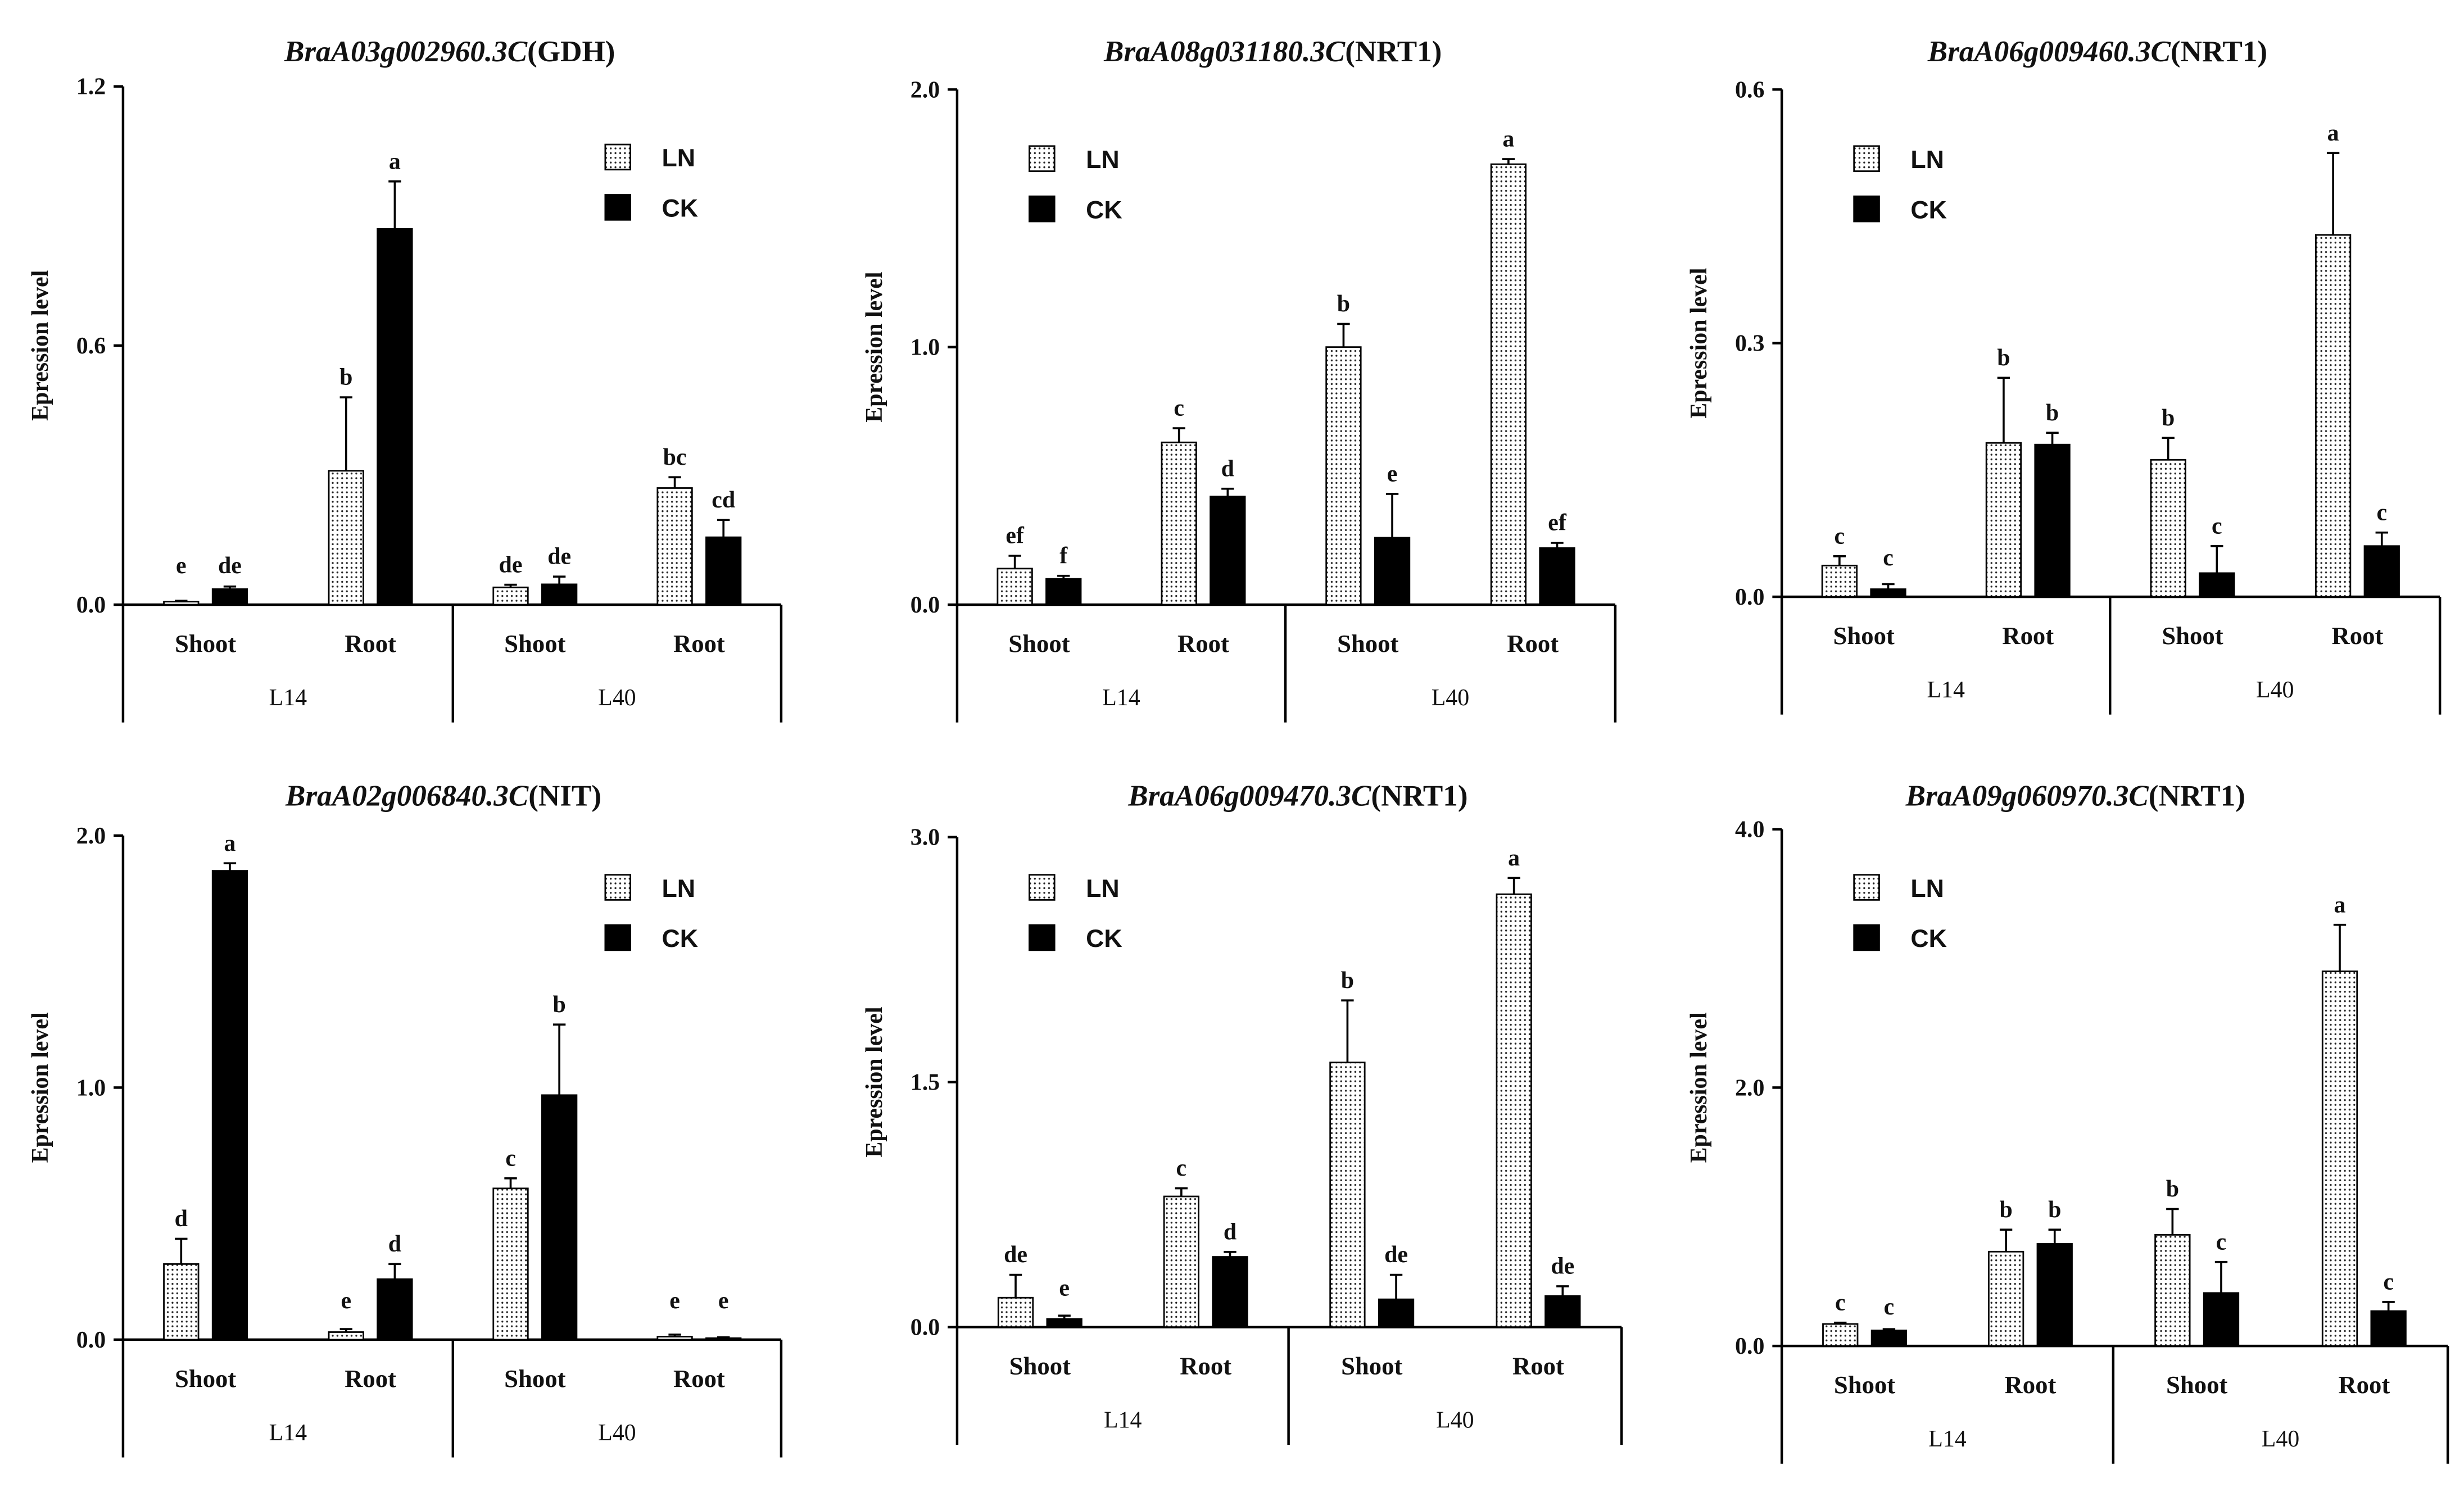  Describe the element at coordinates (874, 1082) in the screenshot. I see `y-axis-label: Epression level` at that location.